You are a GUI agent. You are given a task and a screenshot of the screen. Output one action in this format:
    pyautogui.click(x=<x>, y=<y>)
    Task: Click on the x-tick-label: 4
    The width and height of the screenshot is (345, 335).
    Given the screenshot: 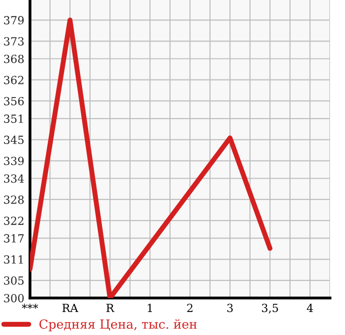 What is the action you would take?
    pyautogui.click(x=309, y=308)
    